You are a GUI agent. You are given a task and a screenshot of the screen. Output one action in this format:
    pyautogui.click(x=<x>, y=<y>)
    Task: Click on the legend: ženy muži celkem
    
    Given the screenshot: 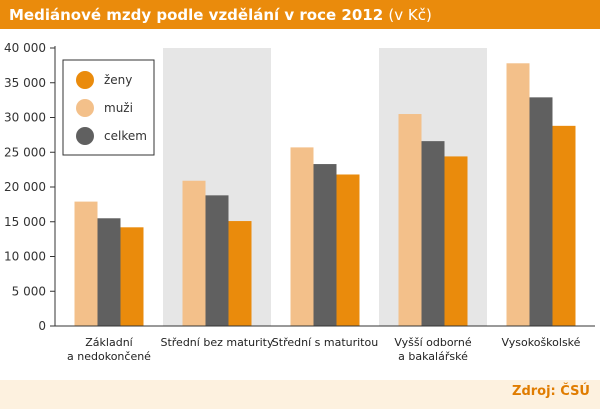 What is the action you would take?
    pyautogui.click(x=108, y=107)
    